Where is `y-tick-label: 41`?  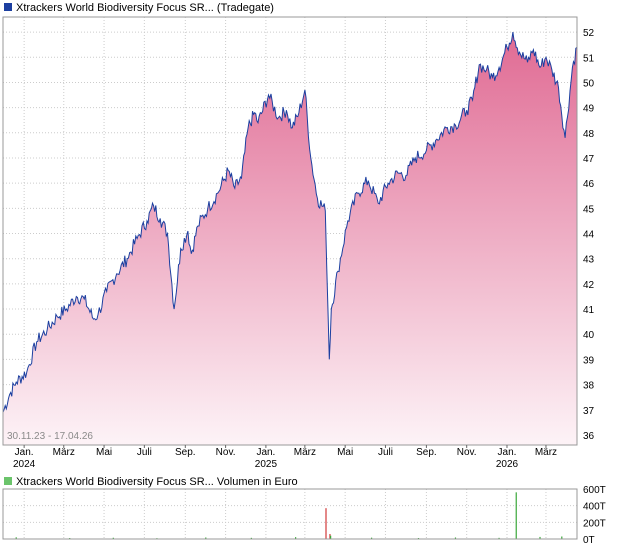
y-tick-label: 41 is located at coordinates (589, 310).